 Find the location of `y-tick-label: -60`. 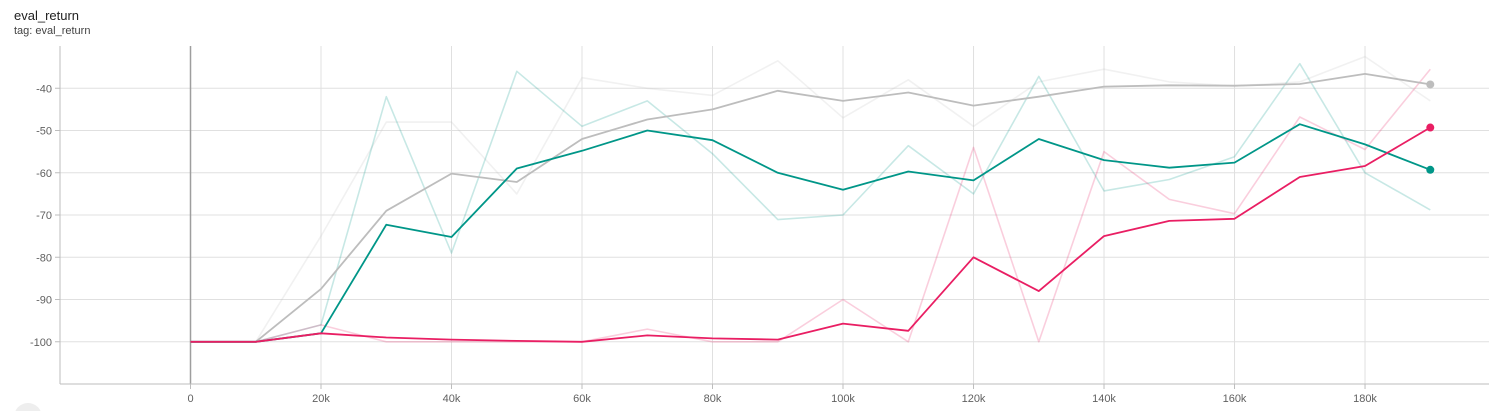

y-tick-label: -60 is located at coordinates (44, 174).